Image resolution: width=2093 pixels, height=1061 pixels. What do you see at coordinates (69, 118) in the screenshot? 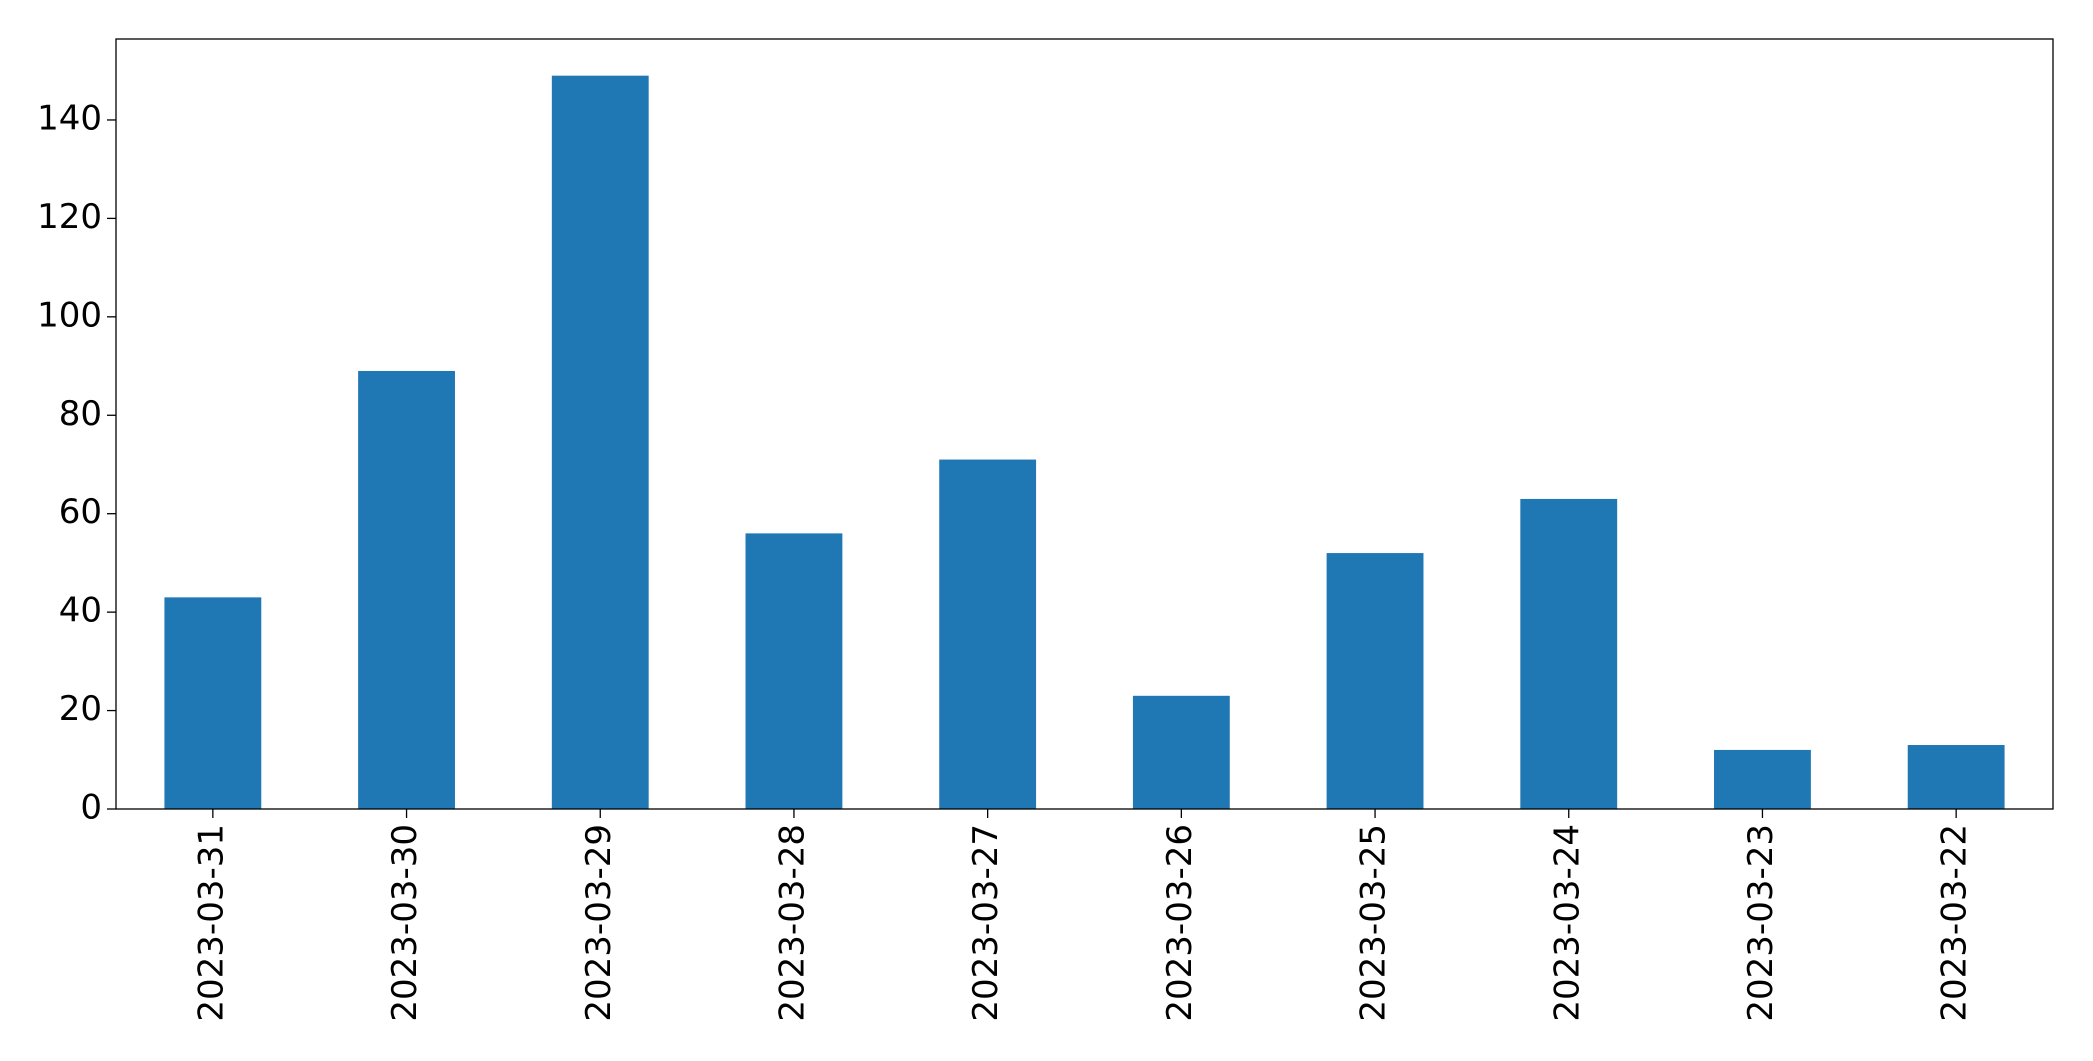
I see `y-tick-label: 140` at bounding box center [69, 118].